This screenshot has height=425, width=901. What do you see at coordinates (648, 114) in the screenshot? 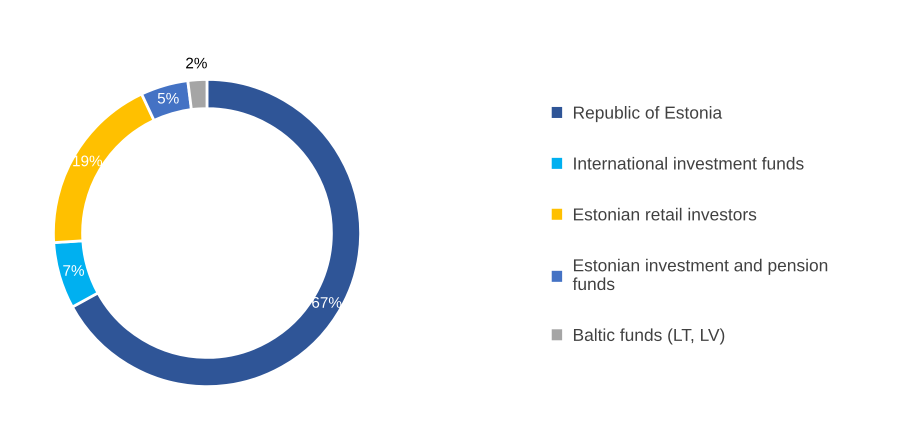
I see `legend-label: Republic of Estonia` at bounding box center [648, 114].